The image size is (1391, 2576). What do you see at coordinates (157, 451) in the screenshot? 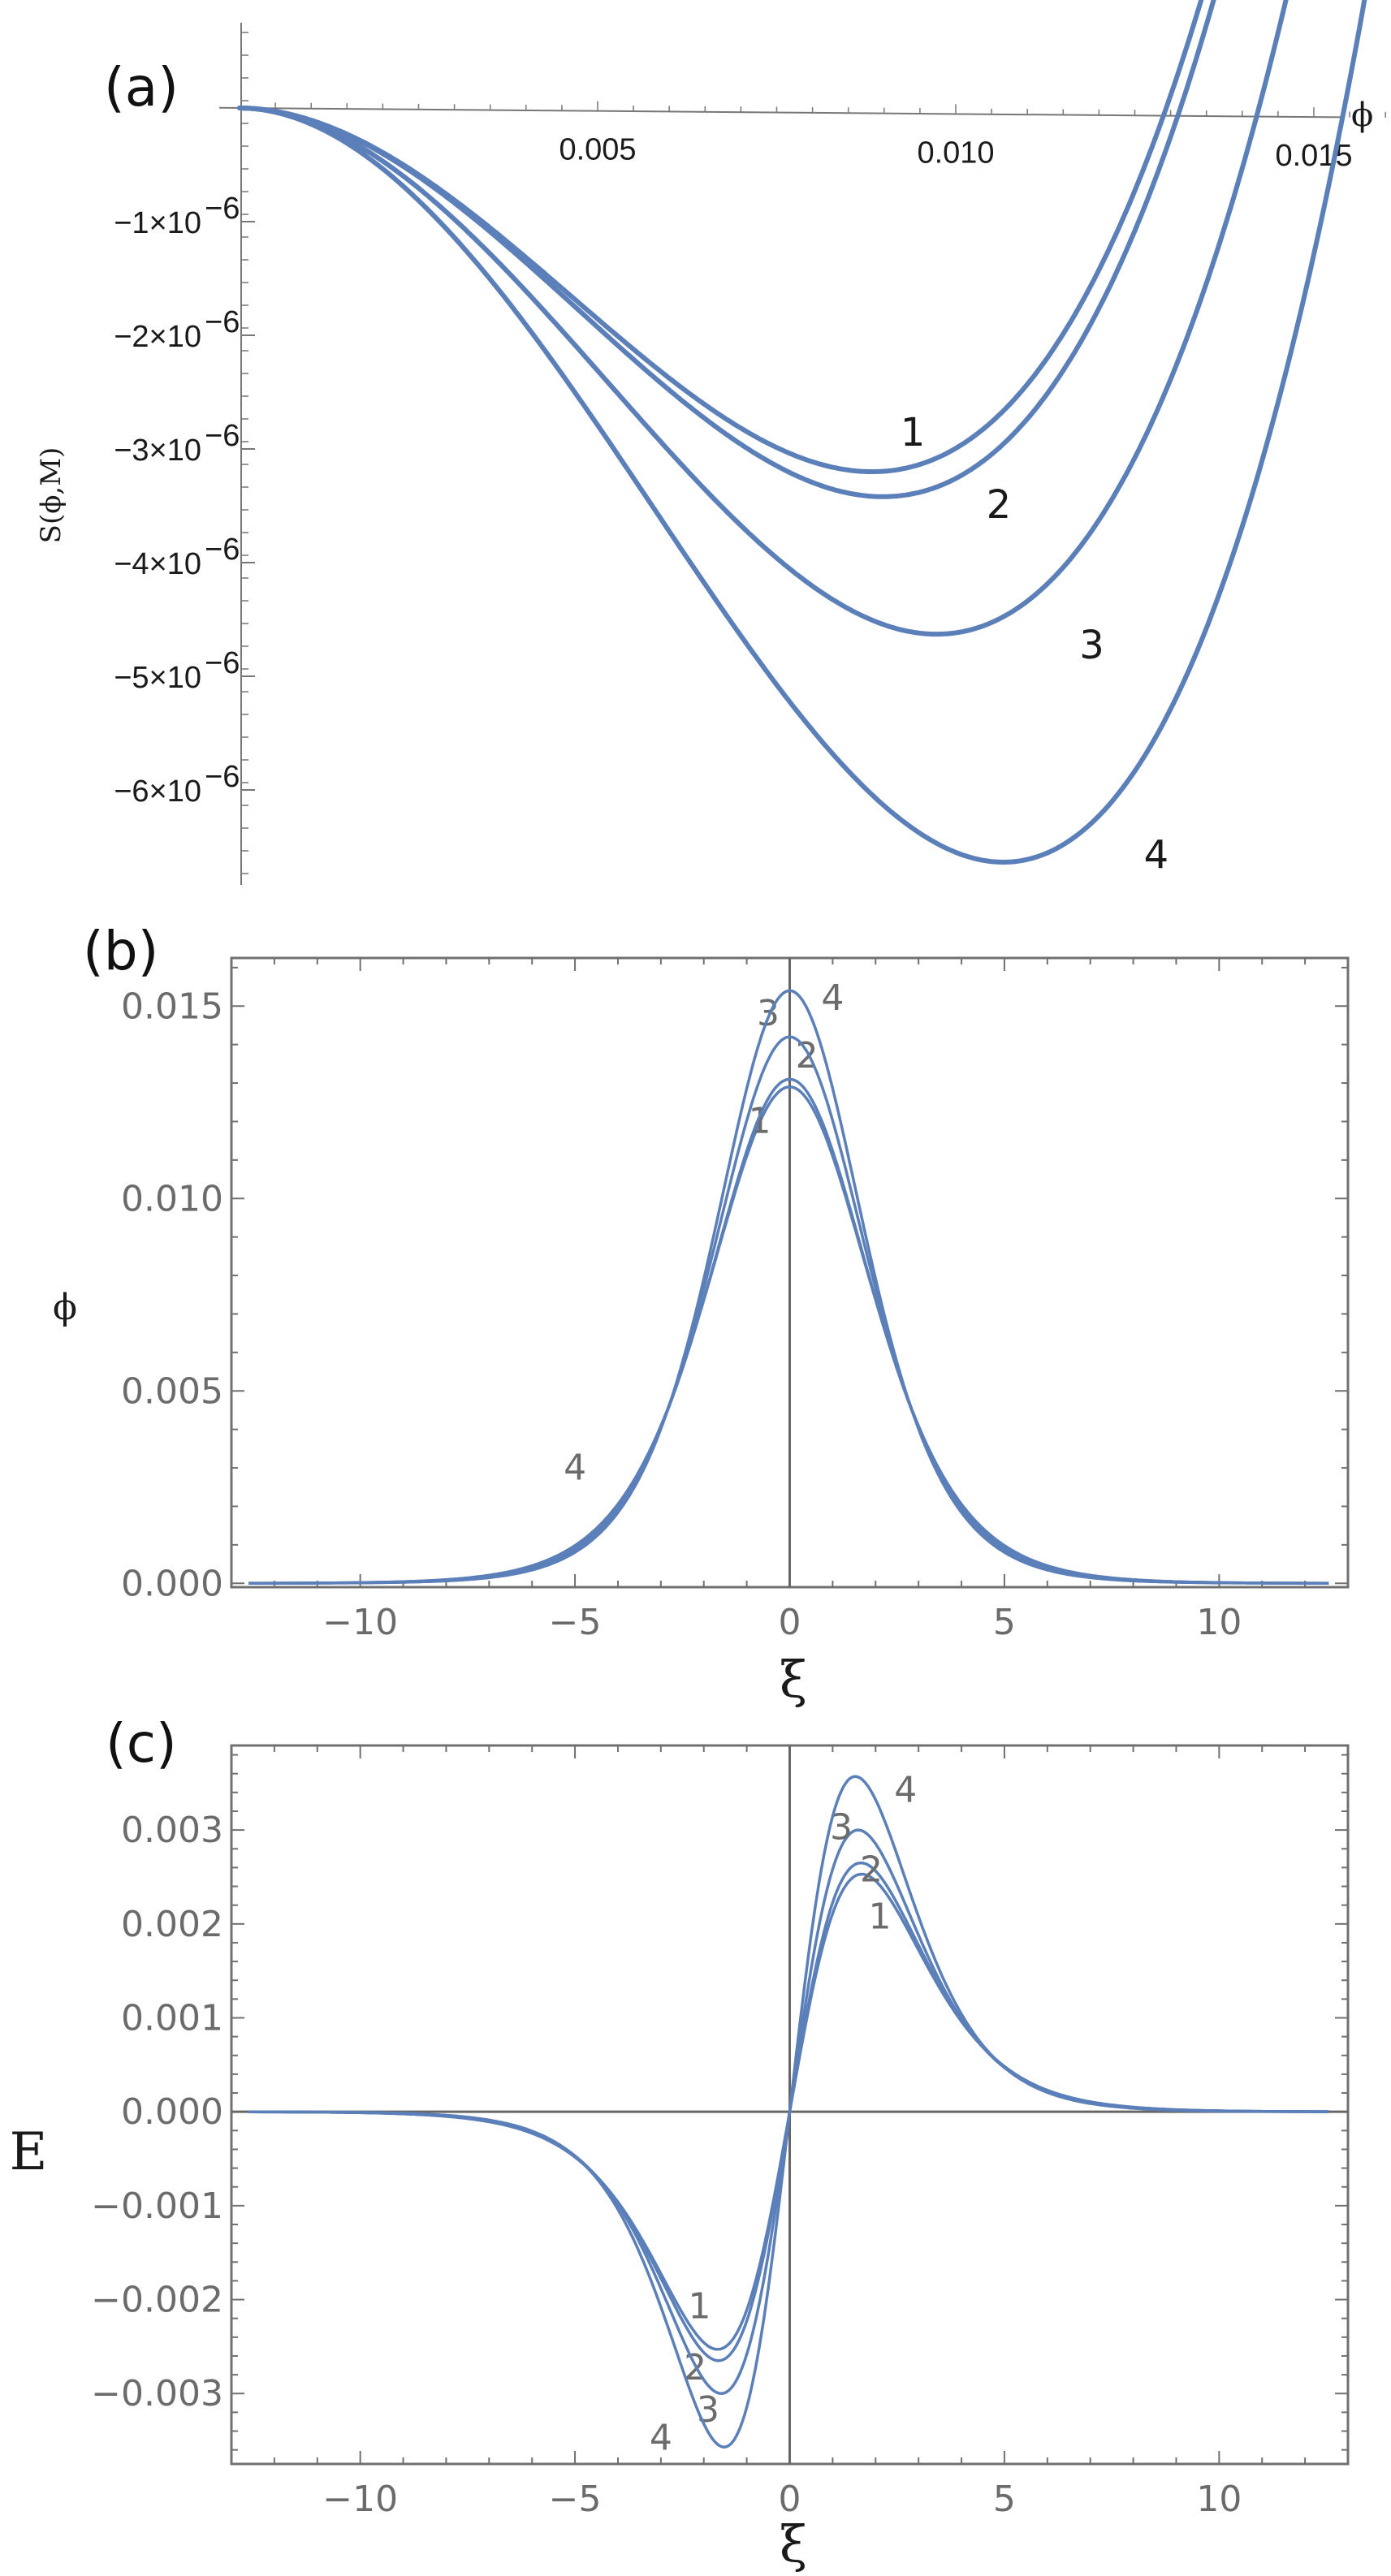
I see `panel-a-y-tick-label: −3×10` at bounding box center [157, 451].